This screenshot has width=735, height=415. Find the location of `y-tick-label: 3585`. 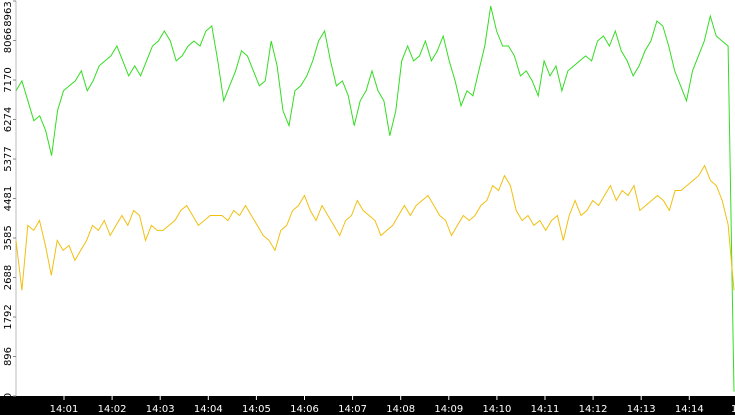

y-tick-label: 3585 is located at coordinates (8, 237).